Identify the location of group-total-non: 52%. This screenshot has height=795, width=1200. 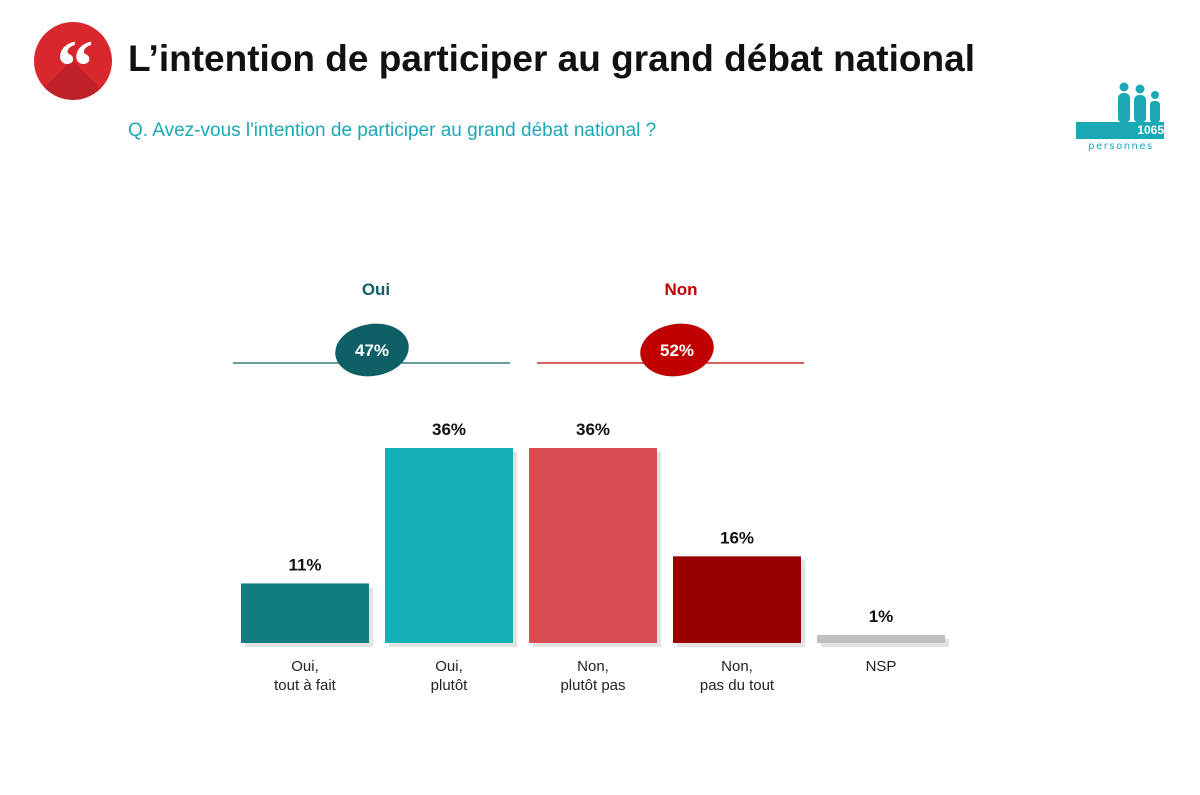
(677, 350).